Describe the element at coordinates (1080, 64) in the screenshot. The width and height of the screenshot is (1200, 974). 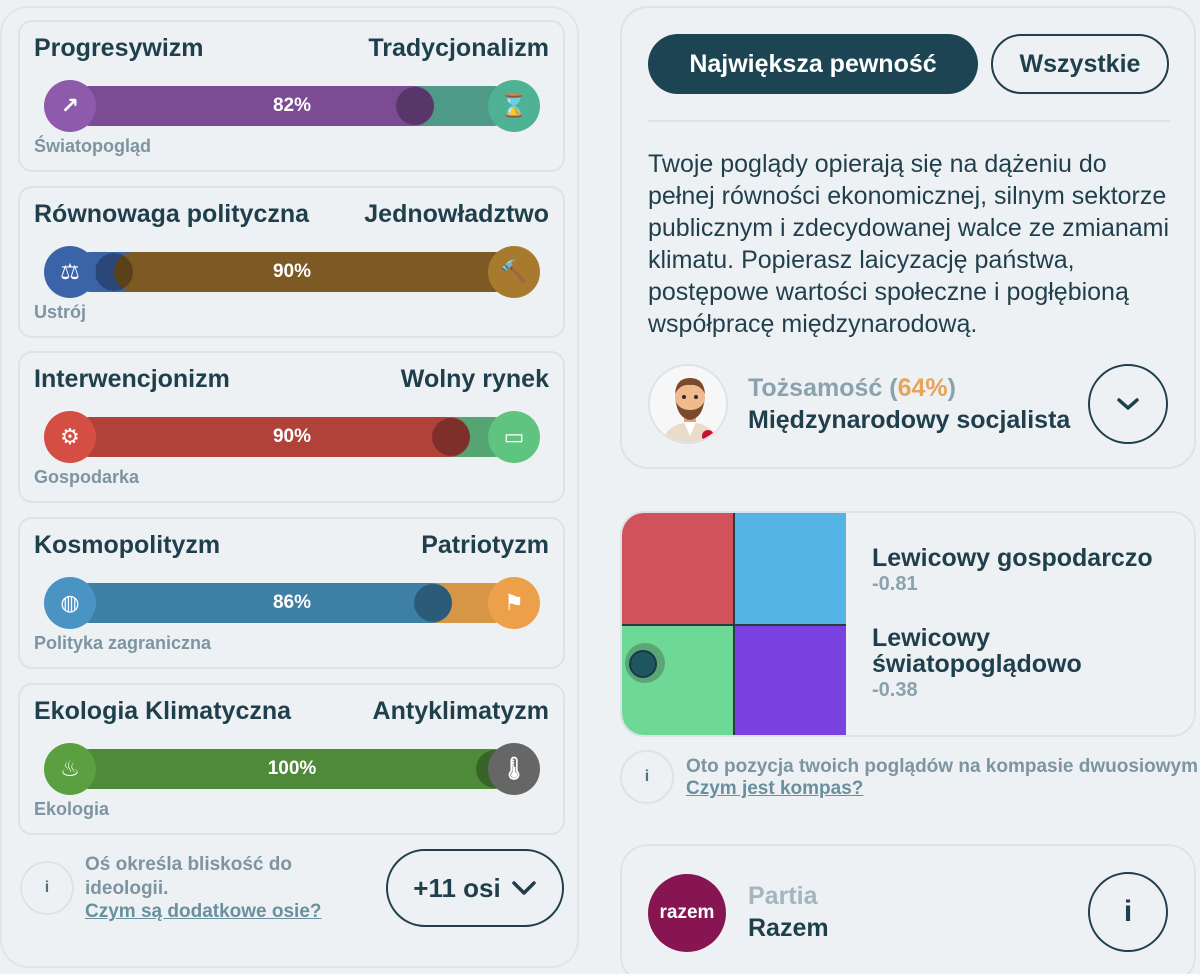
I see `tab-all: Wszystkie` at that location.